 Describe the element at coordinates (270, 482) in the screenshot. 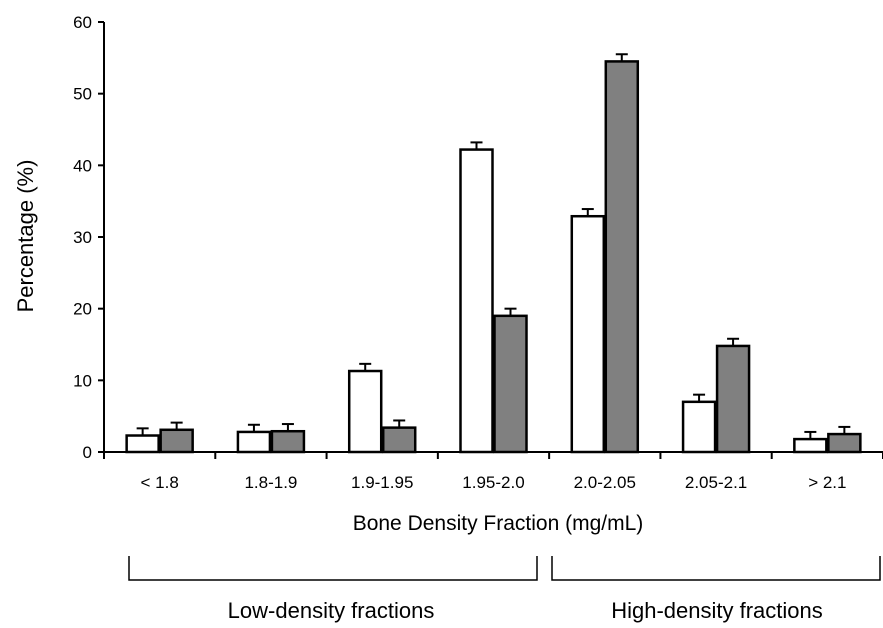

I see `x-tick-label: 1.8-1.9` at that location.